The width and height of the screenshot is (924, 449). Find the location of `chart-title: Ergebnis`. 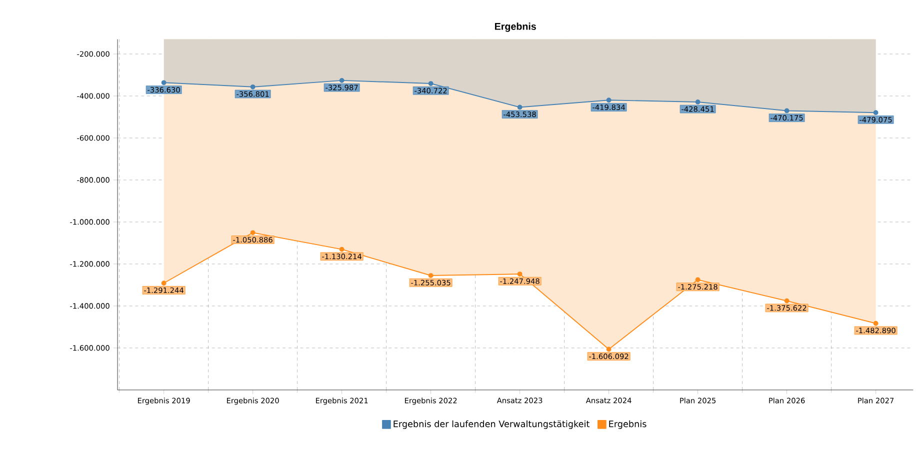

chart-title: Ergebnis is located at coordinates (515, 27).